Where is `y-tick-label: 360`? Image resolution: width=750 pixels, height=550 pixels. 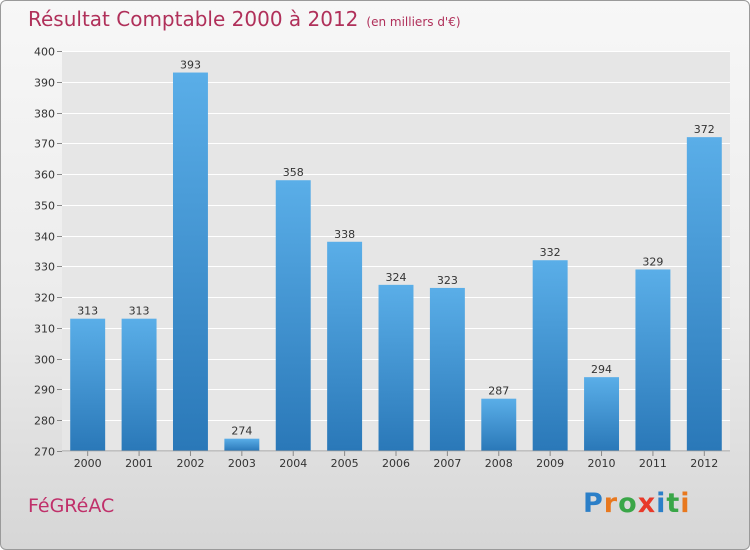 y-tick-label: 360 is located at coordinates (44, 175).